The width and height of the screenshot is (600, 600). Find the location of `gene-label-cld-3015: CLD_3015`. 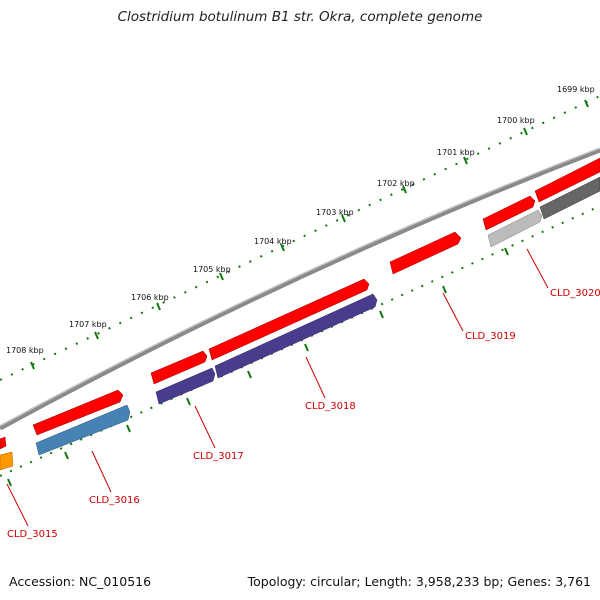

gene-label-cld-3015: CLD_3015 is located at coordinates (32, 534).